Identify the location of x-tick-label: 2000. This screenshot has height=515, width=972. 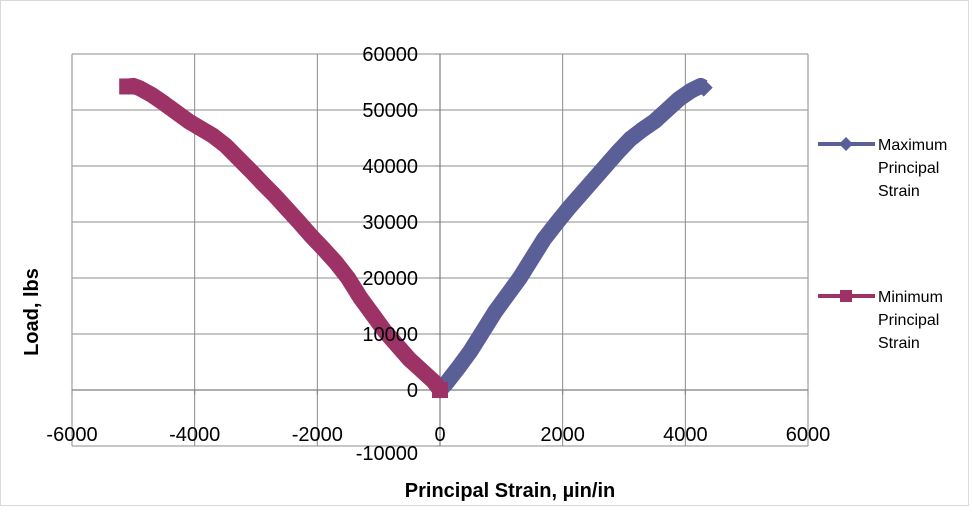
(562, 435).